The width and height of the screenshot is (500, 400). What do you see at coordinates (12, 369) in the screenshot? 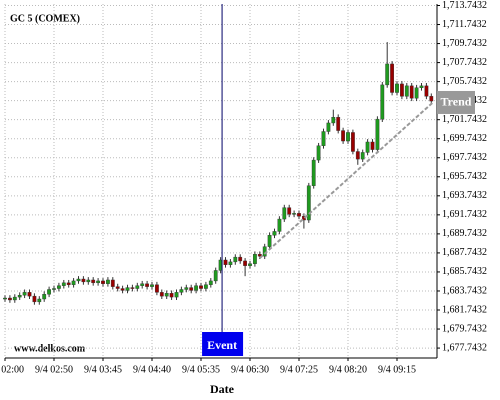
I see `x-tick-label: 9/4 02:00` at bounding box center [12, 369].